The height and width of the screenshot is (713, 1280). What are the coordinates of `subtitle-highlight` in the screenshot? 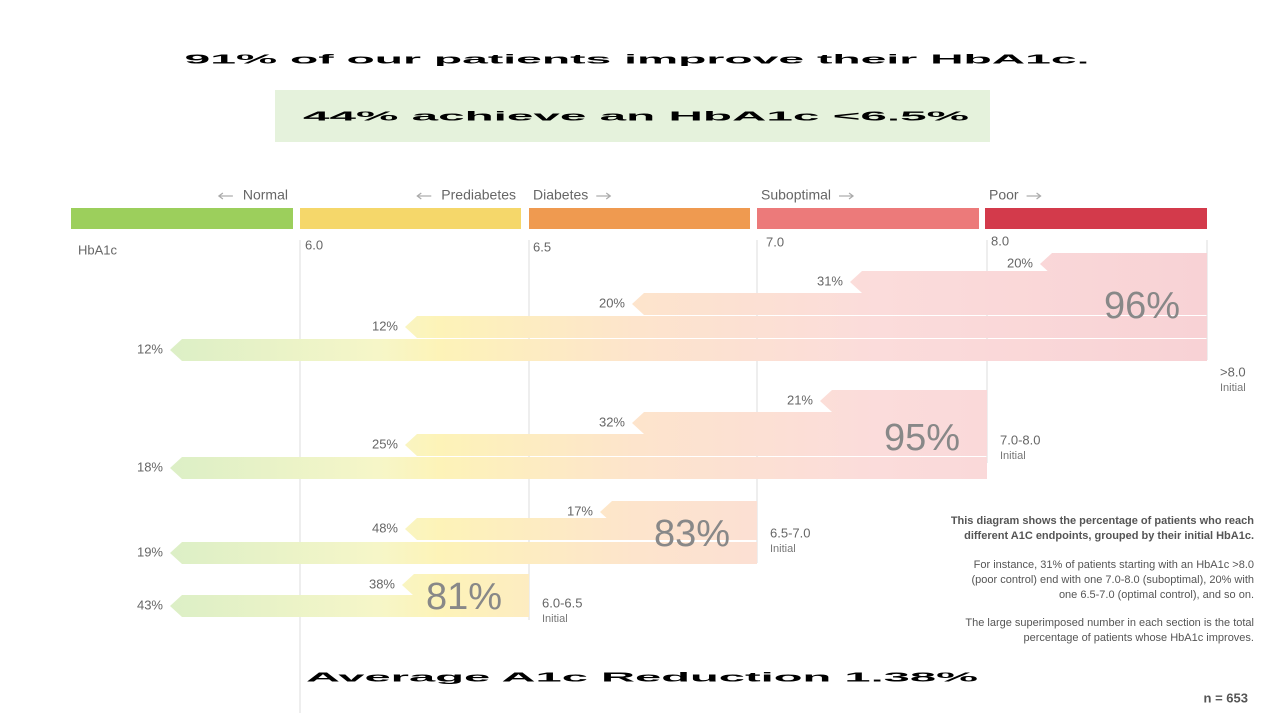 It's located at (632, 116).